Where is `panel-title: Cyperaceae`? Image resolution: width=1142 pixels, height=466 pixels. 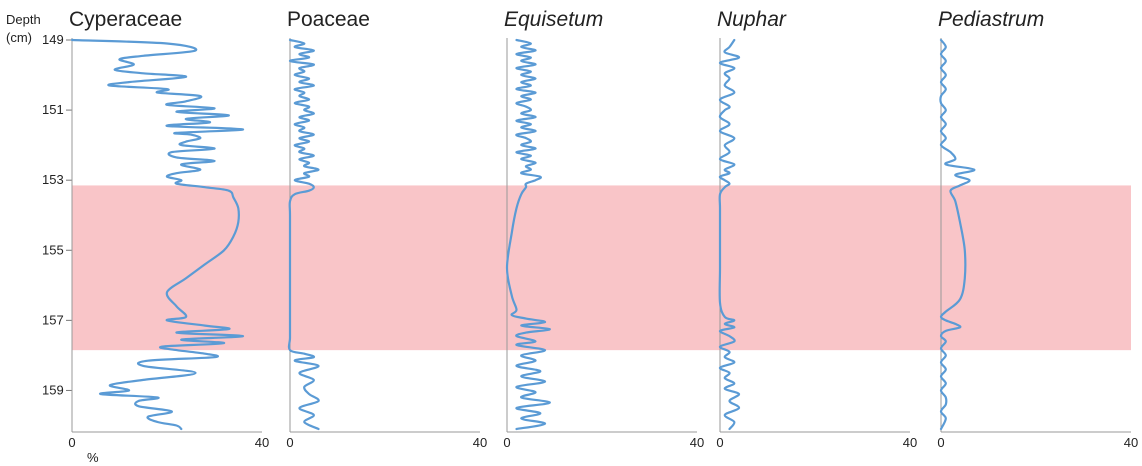
panel-title: Cyperaceae is located at coordinates (125, 19).